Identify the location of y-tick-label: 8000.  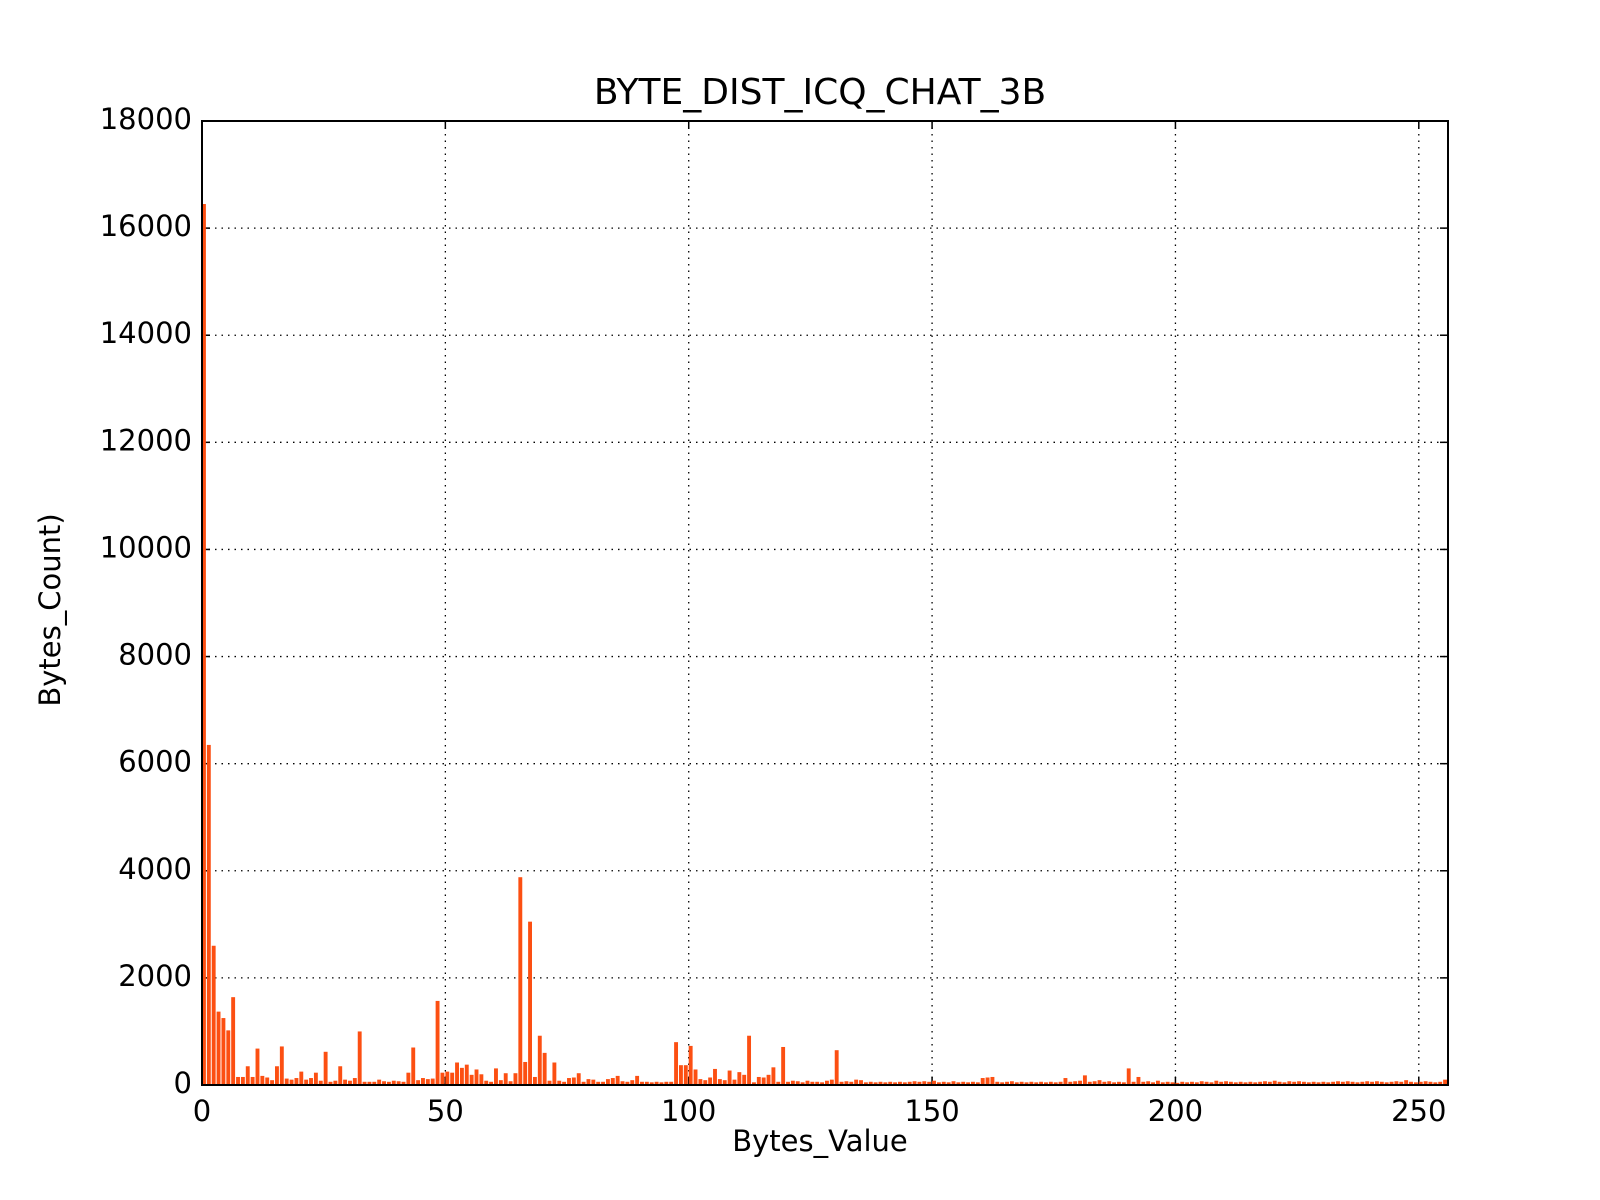
(155, 655).